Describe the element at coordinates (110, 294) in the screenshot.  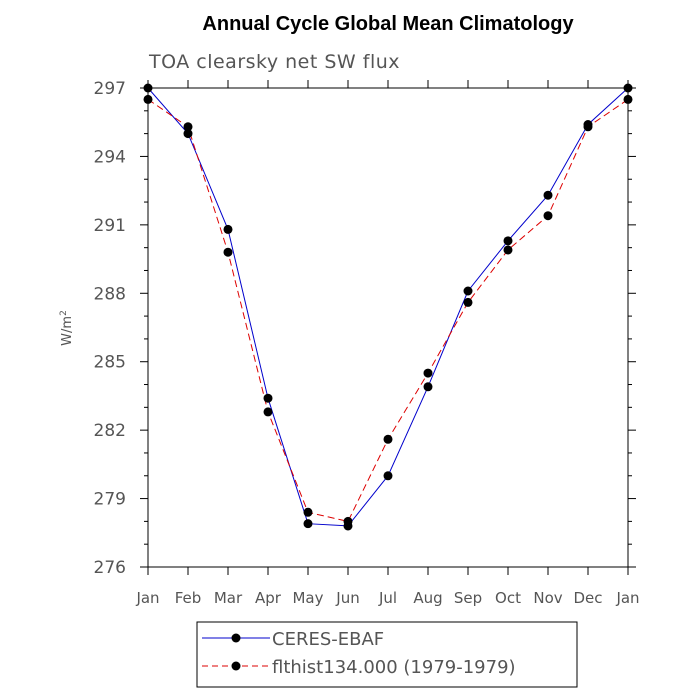
I see `y-tick-label: 288` at that location.